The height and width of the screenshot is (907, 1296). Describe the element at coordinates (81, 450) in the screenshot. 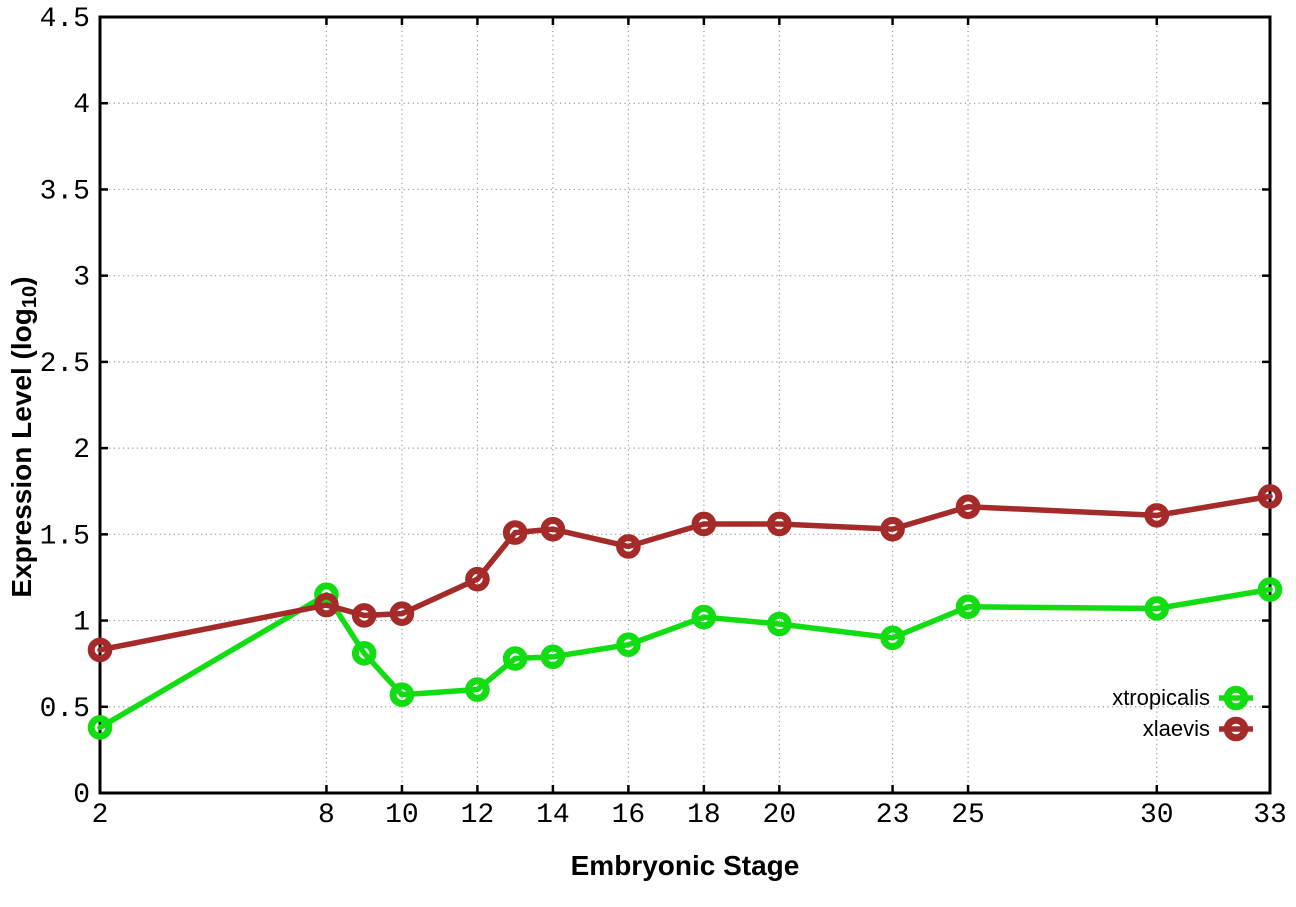

I see `y-tick-label: 2` at that location.